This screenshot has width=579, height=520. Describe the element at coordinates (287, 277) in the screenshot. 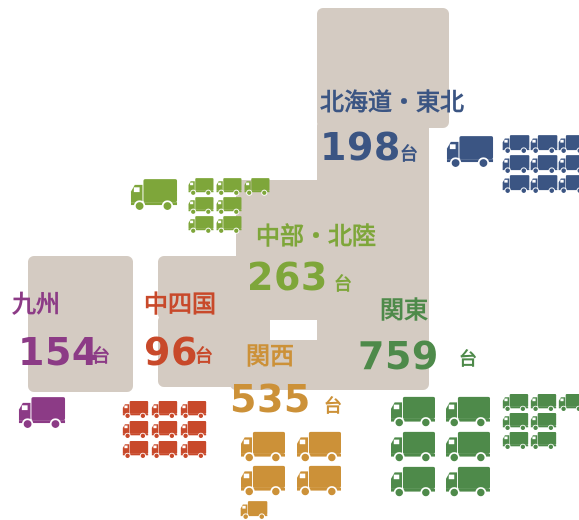

I see `region-count-chubu-hokuriku: 263` at that location.